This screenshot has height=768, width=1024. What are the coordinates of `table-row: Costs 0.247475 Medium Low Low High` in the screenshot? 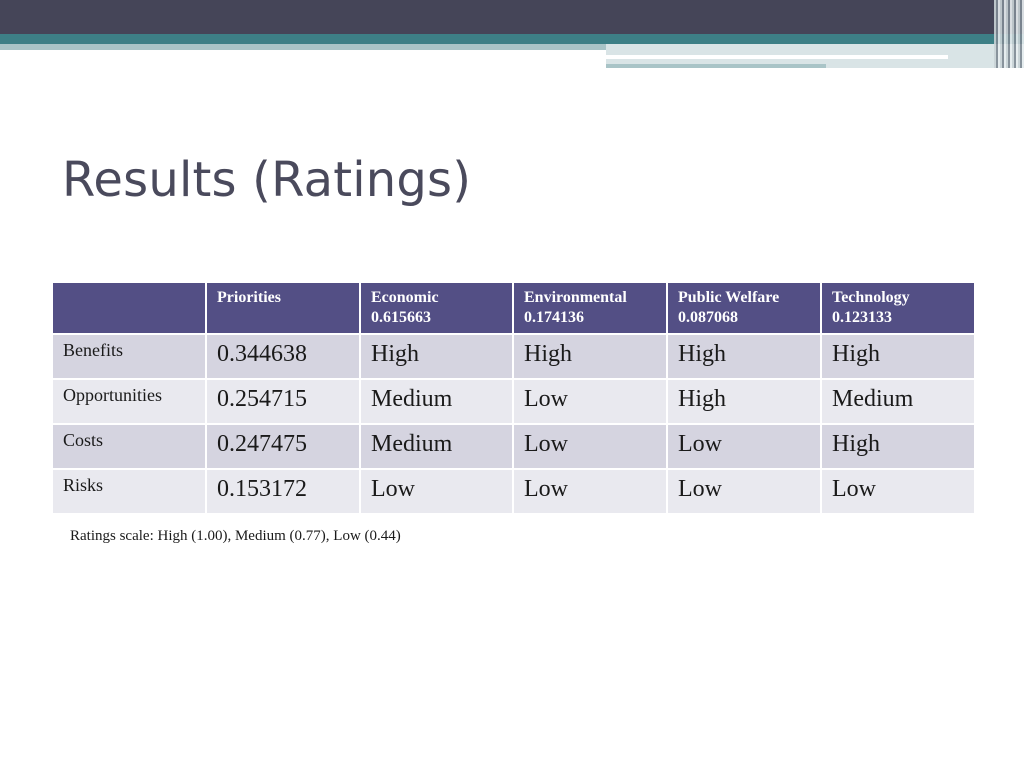 It's located at (513, 446).